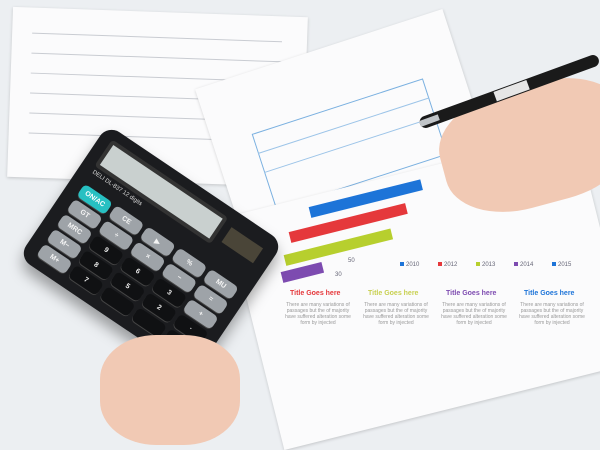  Describe the element at coordinates (527, 265) in the screenshot. I see `legend-label: 2014` at that location.